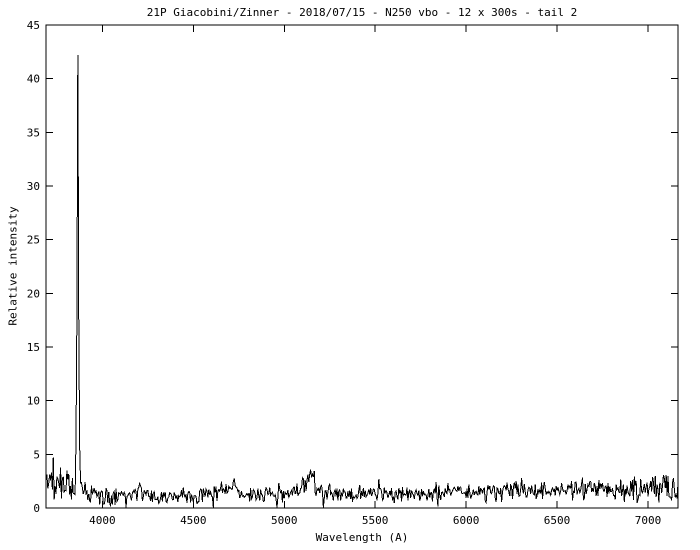 This screenshot has width=700, height=550. What do you see at coordinates (36, 454) in the screenshot?
I see `y-tick-label: 5` at bounding box center [36, 454].